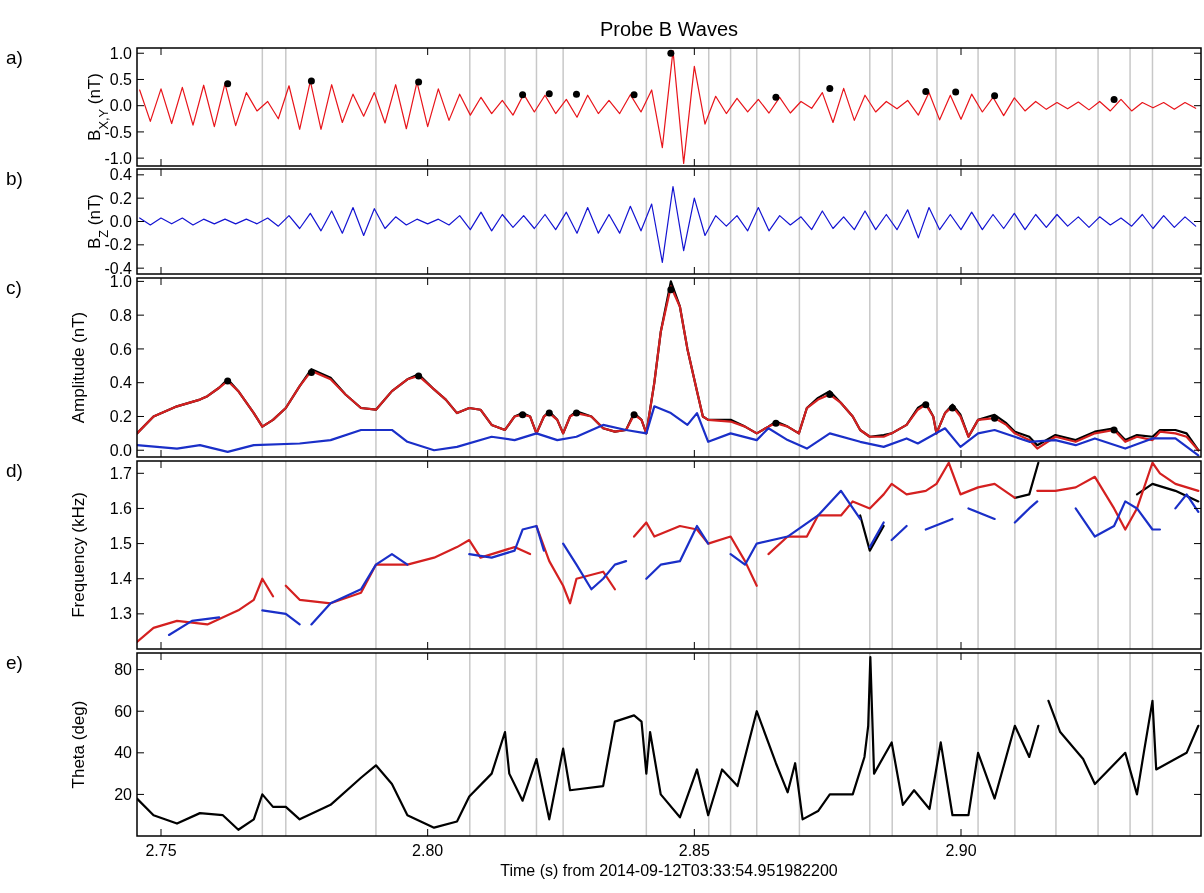 The width and height of the screenshot is (1204, 893). Describe the element at coordinates (14, 287) in the screenshot. I see `text: c)` at that location.